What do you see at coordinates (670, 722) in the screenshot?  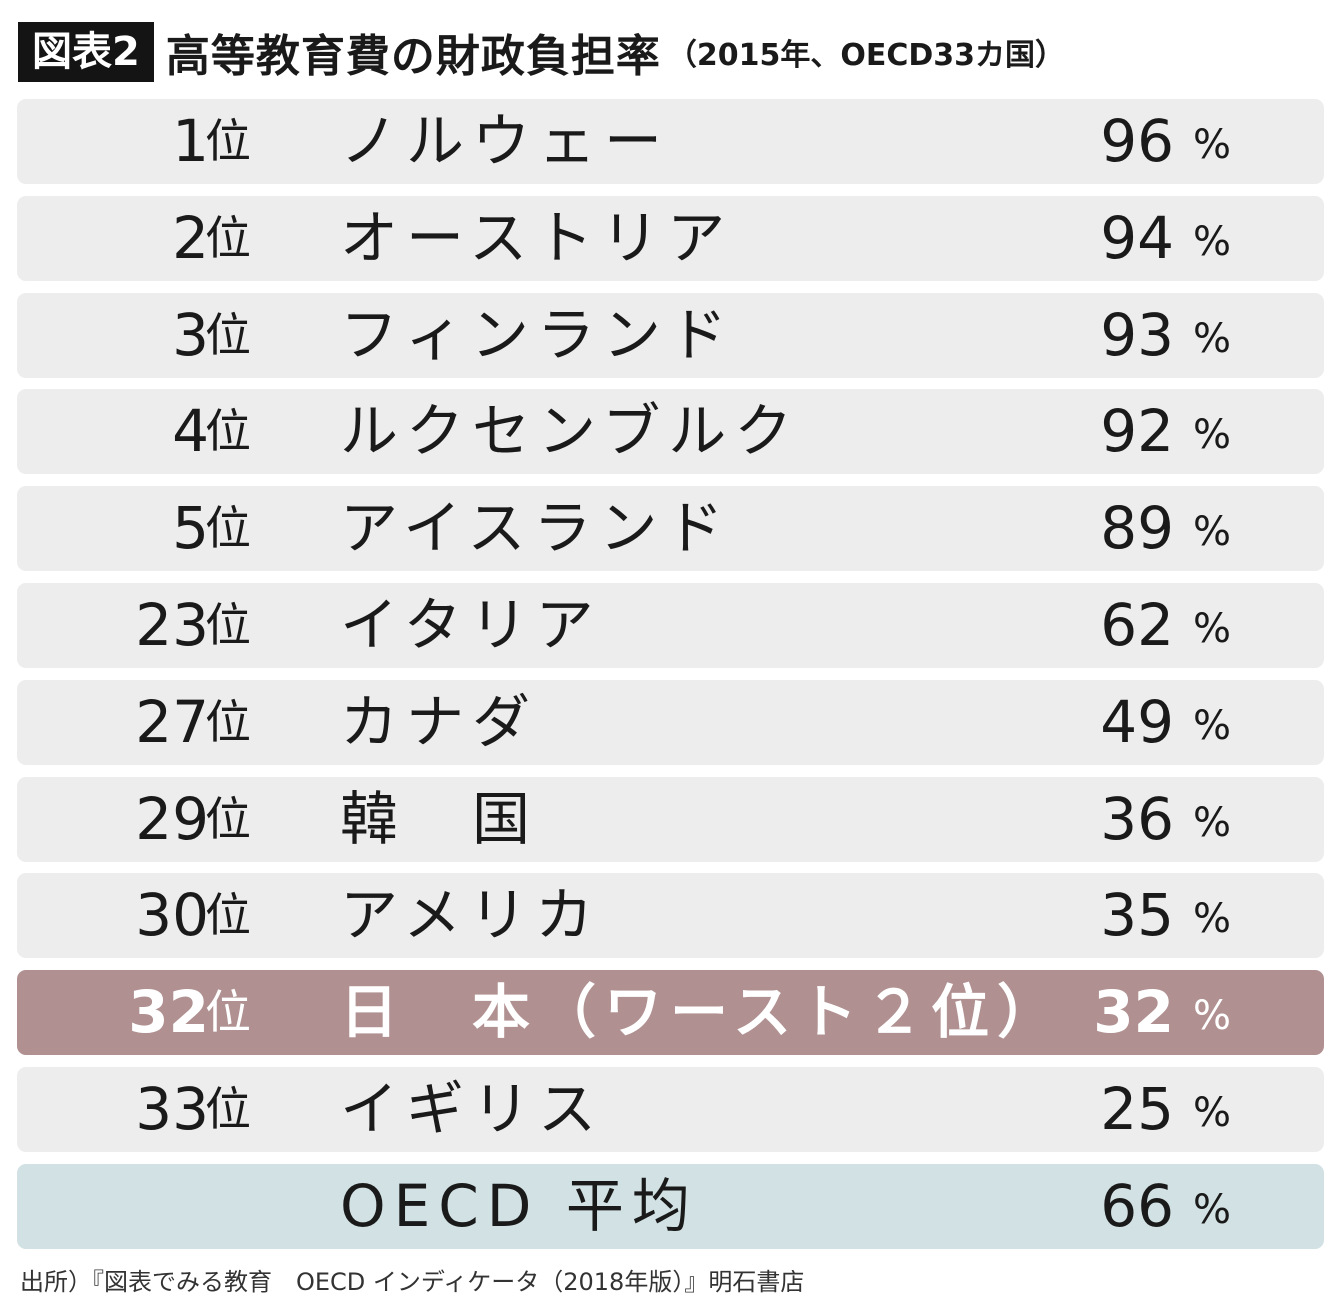 I see `table-row: 27 位 カナダ 49%` at bounding box center [670, 722].